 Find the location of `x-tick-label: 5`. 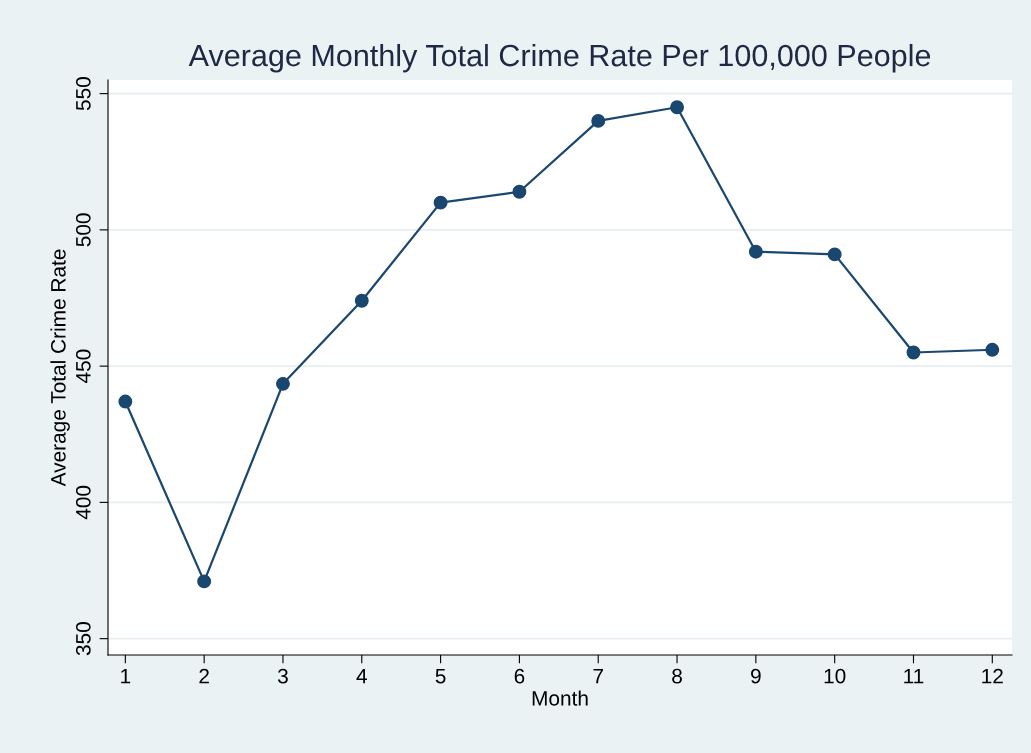

x-tick-label: 5 is located at coordinates (440, 676).